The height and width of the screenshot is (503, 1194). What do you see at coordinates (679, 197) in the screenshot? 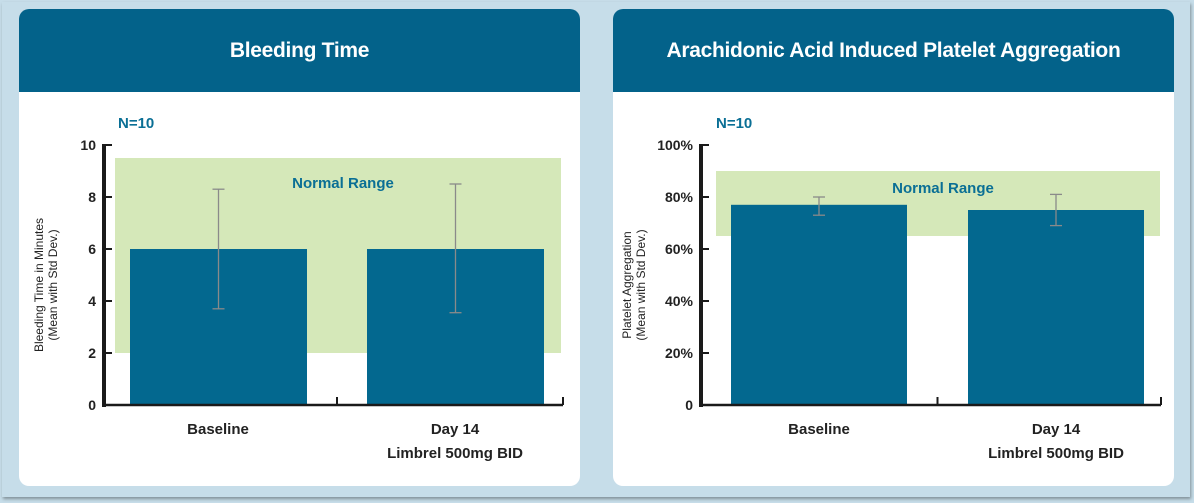
I see `y-tick-label: 80%` at bounding box center [679, 197].